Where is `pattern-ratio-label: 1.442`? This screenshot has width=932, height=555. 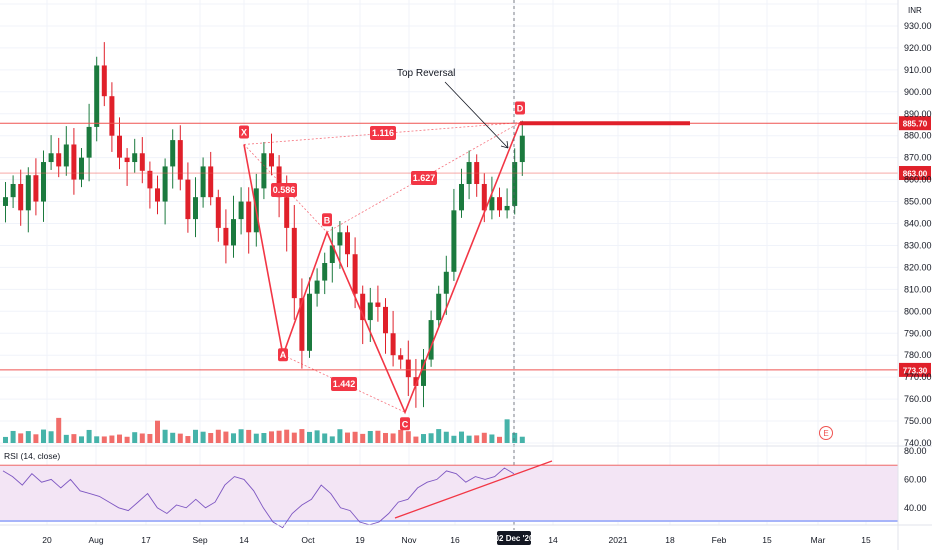 pattern-ratio-label: 1.442 is located at coordinates (344, 384).